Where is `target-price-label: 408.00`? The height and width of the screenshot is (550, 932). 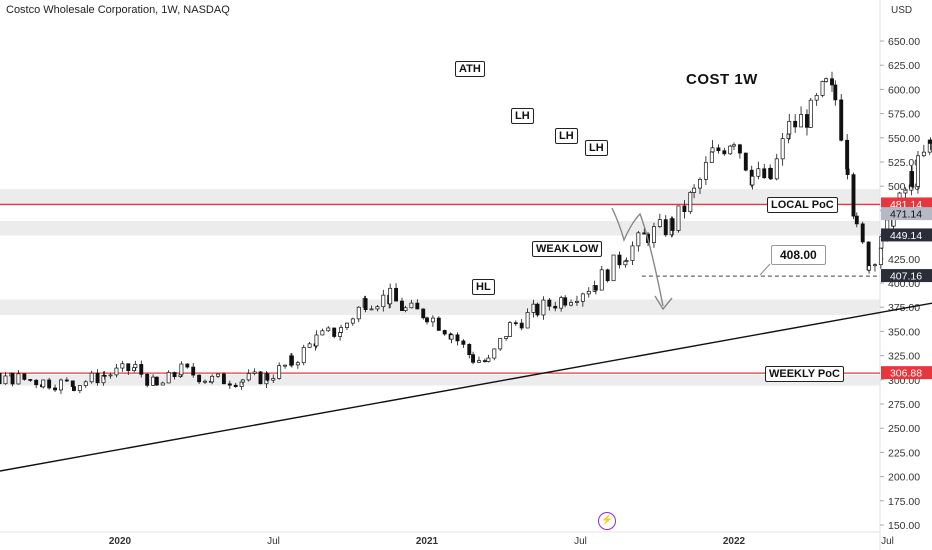 target-price-label: 408.00 is located at coordinates (798, 255).